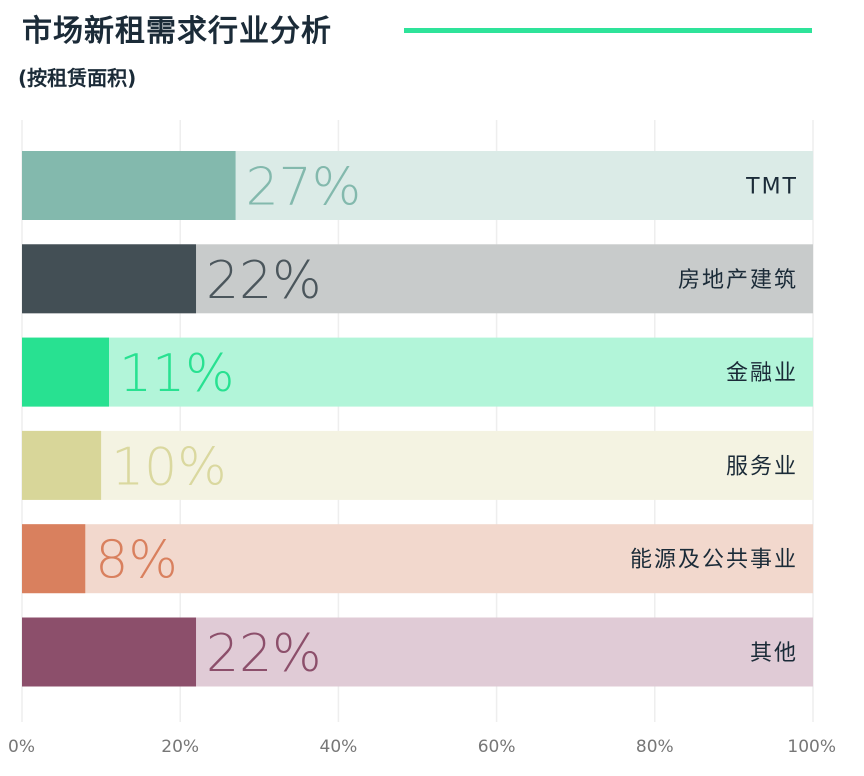  I want to click on value-label: 10%, so click(169, 467).